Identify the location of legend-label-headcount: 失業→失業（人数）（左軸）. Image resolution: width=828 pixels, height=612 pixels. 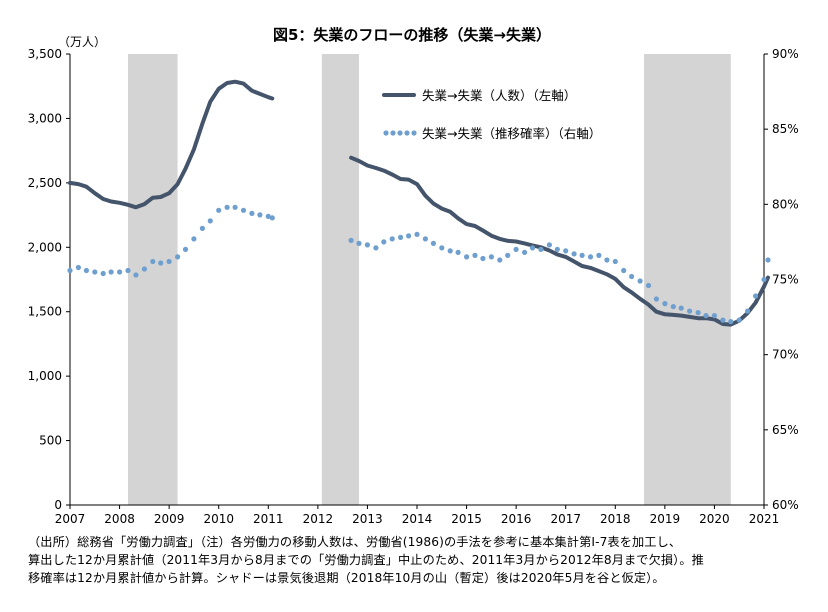
(499, 95).